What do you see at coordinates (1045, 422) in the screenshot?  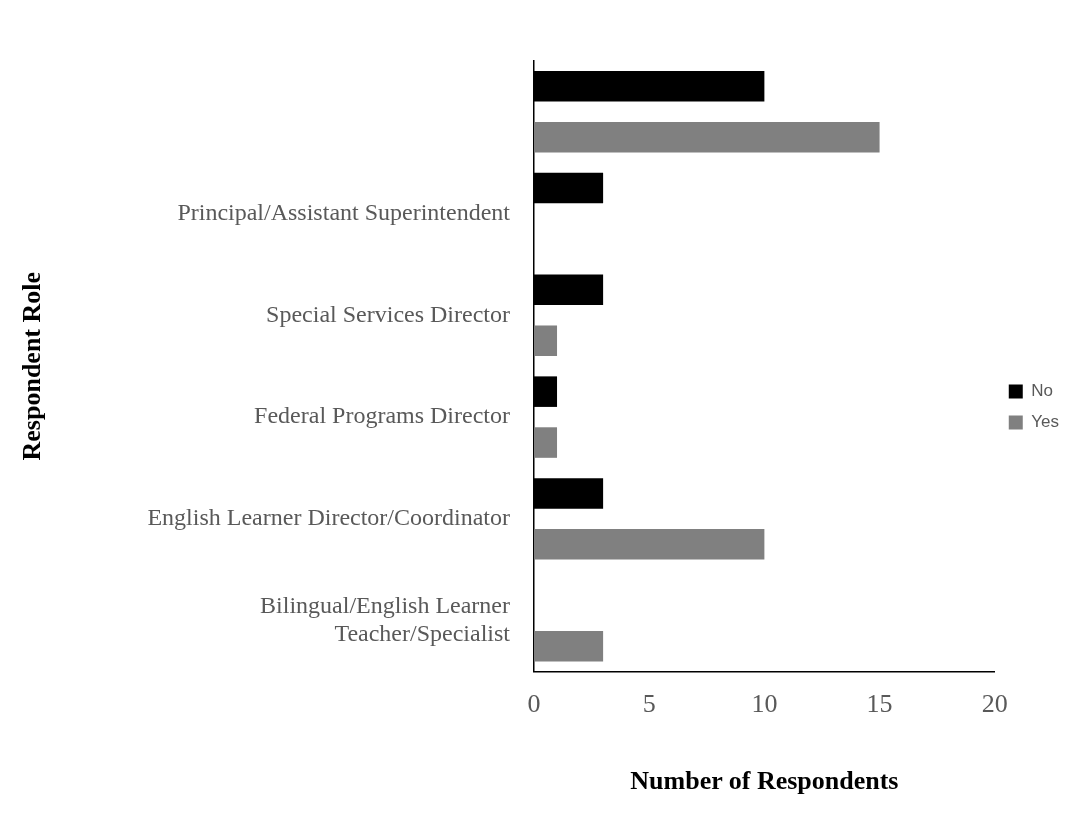 I see `legend-label: Yes` at bounding box center [1045, 422].